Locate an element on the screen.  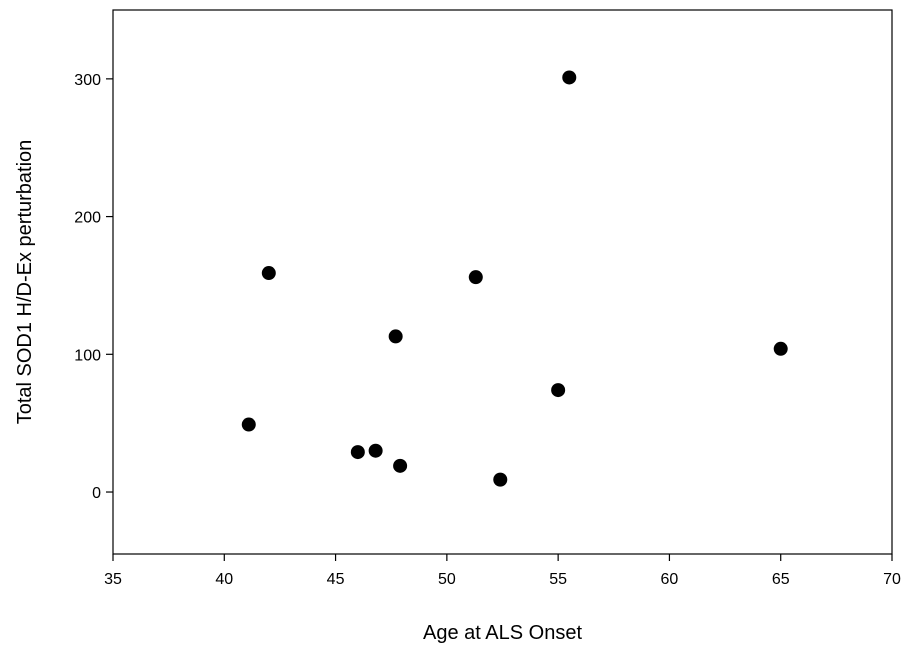
y-tick-label: 0 is located at coordinates (96, 493).